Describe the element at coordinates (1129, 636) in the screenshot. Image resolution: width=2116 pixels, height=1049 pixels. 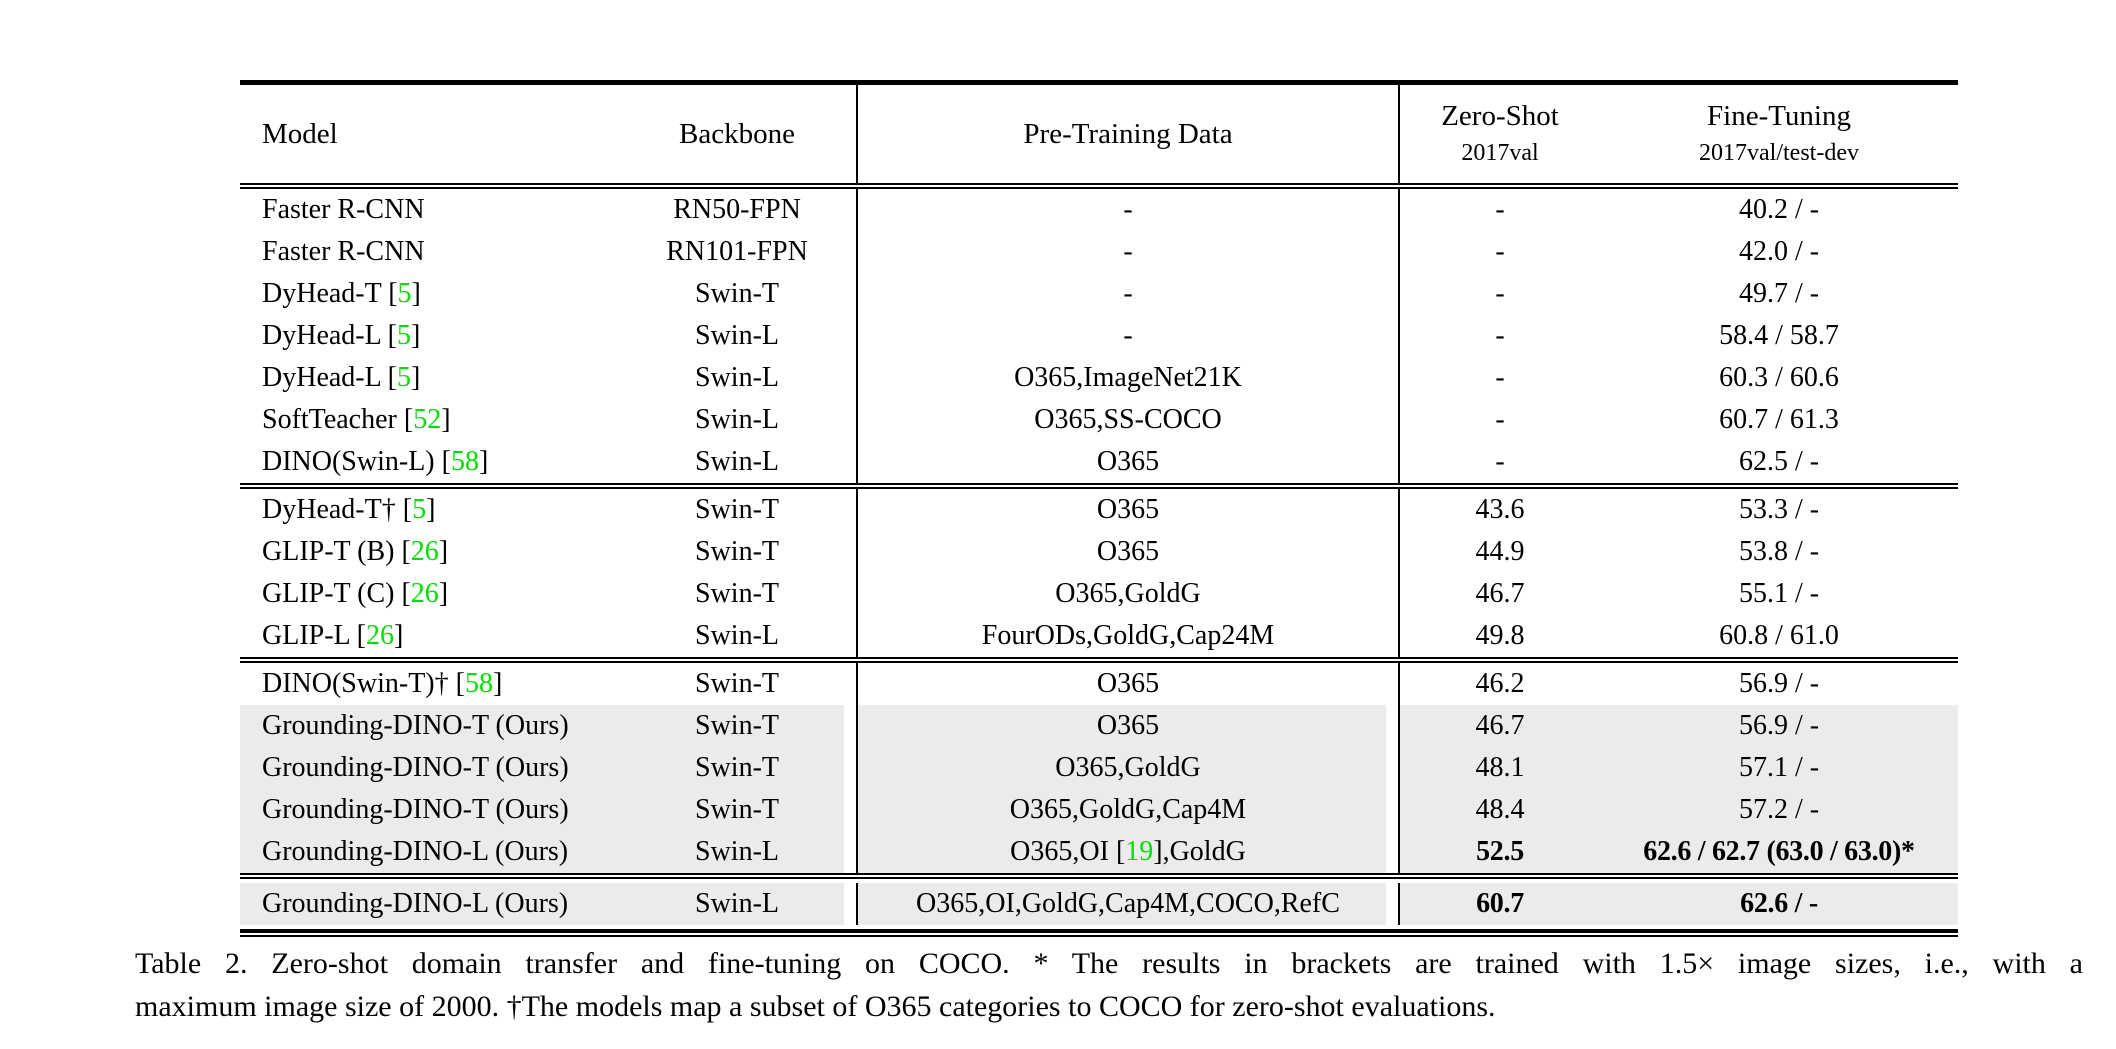
I see `cell-pretrain: FourODs,GoldG,Cap24M` at that location.